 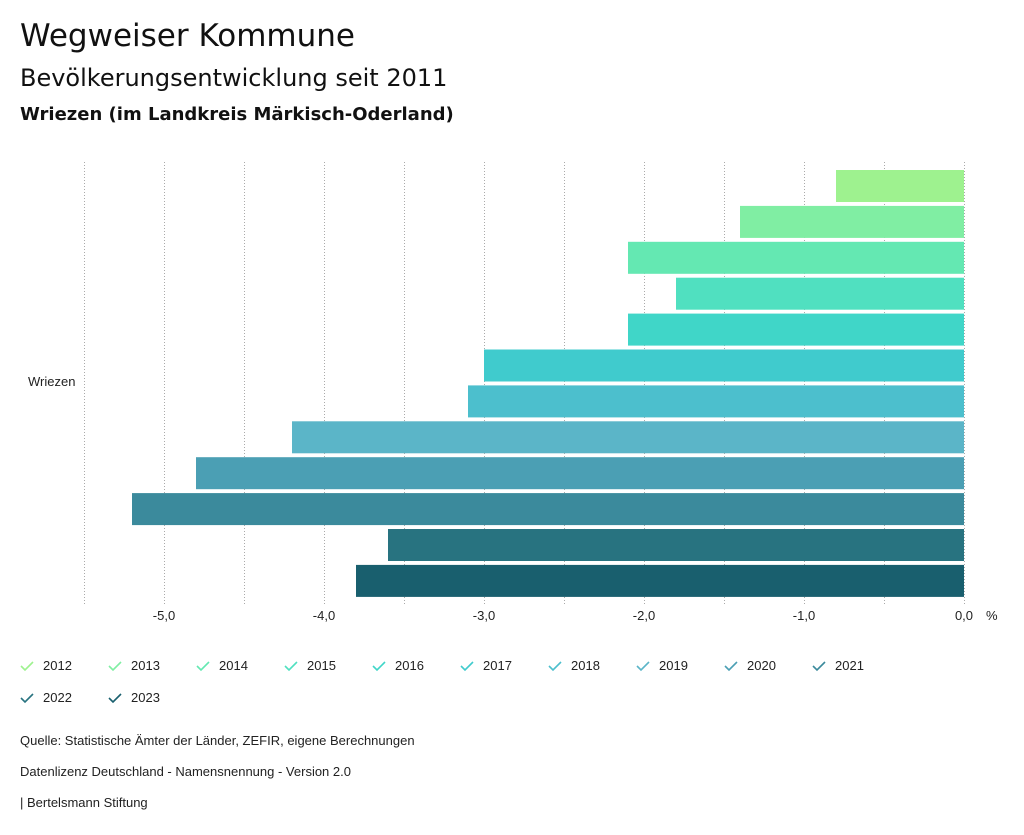 I want to click on legend-item-2019: 2019, so click(x=662, y=665).